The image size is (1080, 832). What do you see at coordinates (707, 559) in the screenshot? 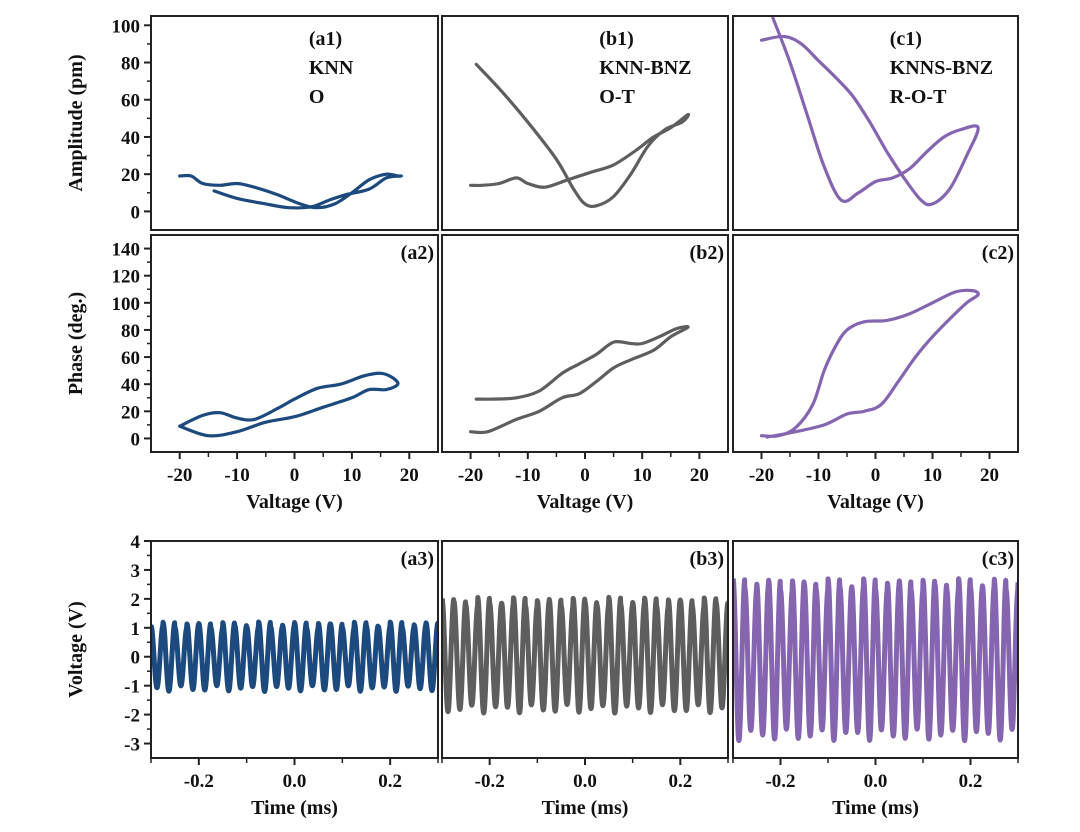
I see `panel-label: (b3)` at bounding box center [707, 559].